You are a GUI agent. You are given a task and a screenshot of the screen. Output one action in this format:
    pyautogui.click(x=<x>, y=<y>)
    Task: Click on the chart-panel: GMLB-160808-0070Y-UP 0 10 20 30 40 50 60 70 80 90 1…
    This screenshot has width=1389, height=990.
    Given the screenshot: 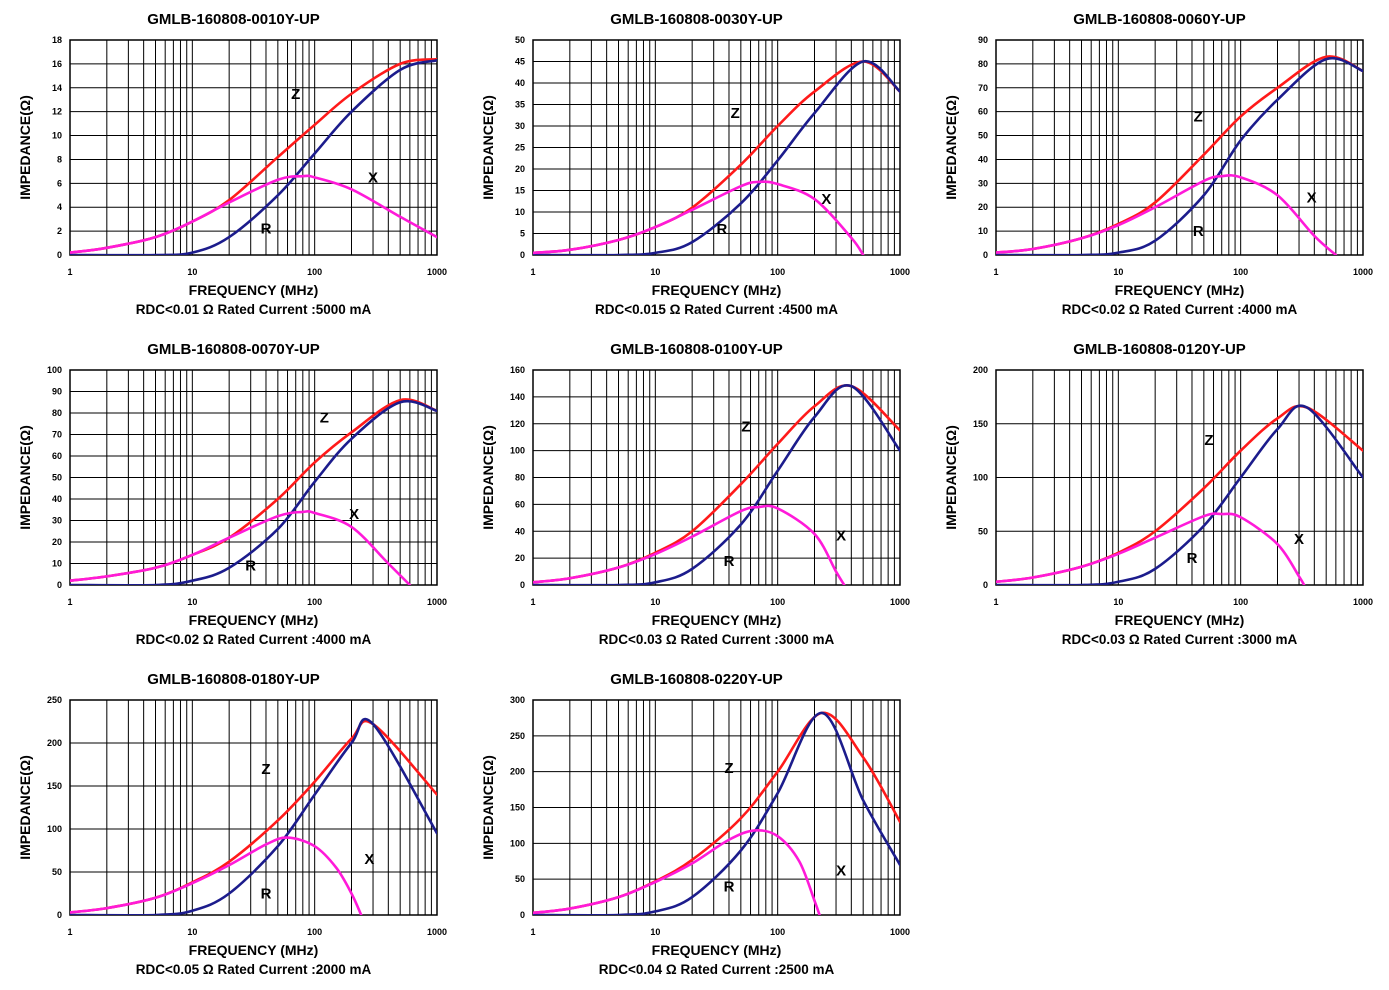 What is the action you would take?
    pyautogui.click(x=231, y=495)
    